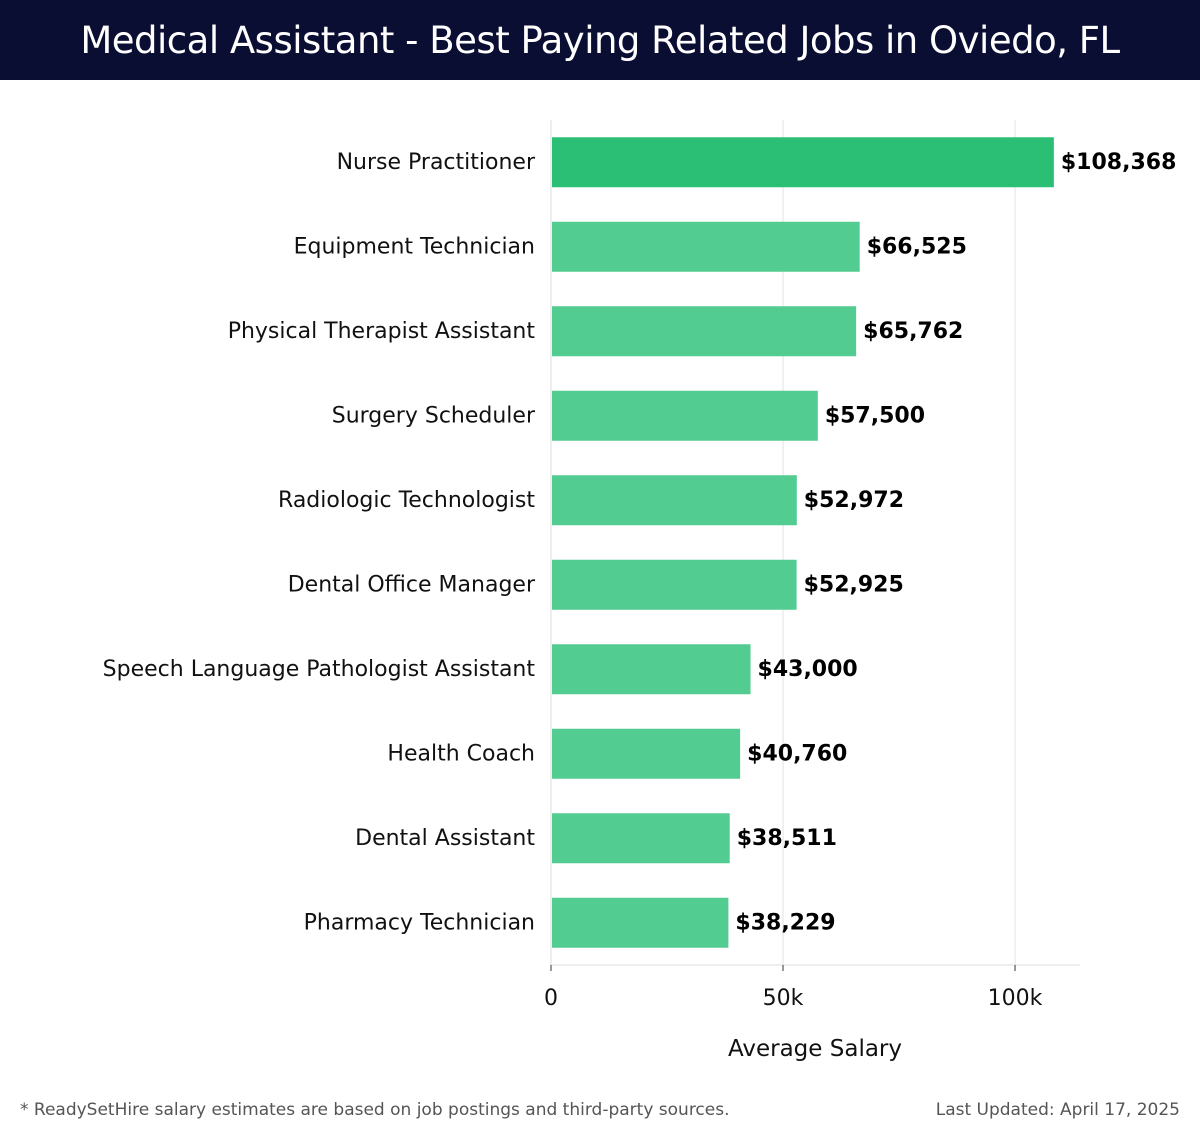  What do you see at coordinates (808, 669) in the screenshot?
I see `value-label: $43,000` at bounding box center [808, 669].